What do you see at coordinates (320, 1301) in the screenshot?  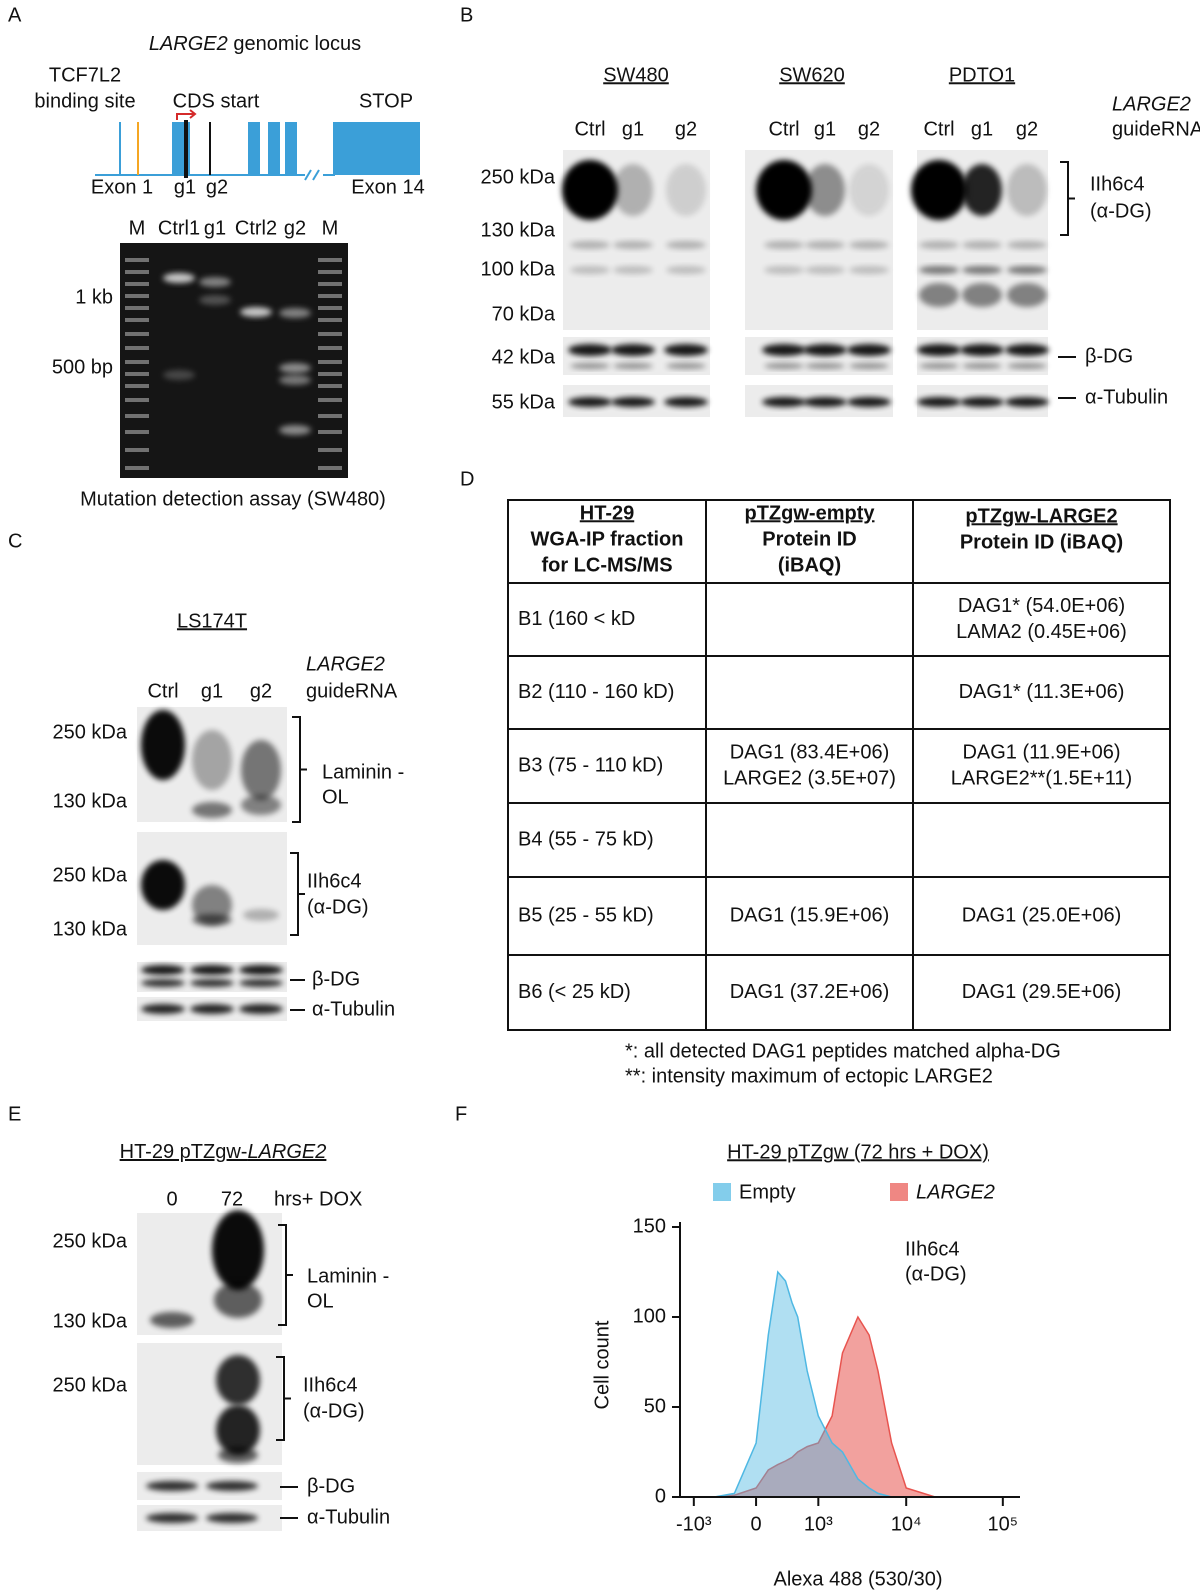 I see `label: OL` at bounding box center [320, 1301].